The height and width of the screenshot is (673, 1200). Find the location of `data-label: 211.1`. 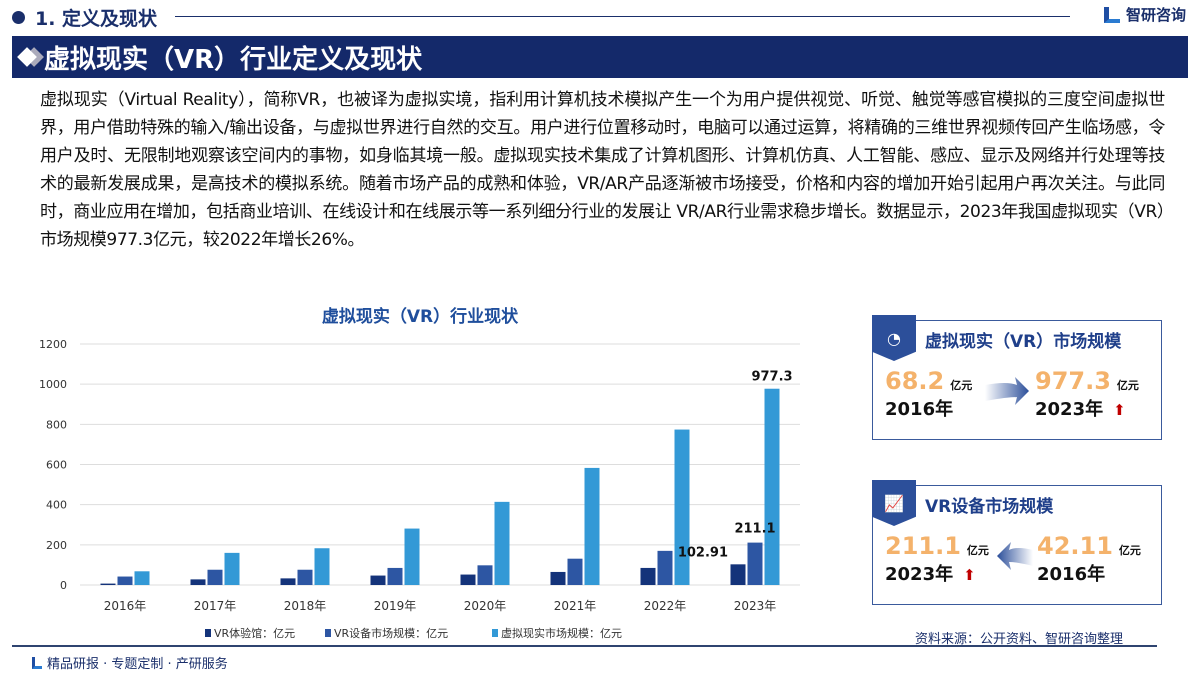

data-label: 211.1 is located at coordinates (754, 529).